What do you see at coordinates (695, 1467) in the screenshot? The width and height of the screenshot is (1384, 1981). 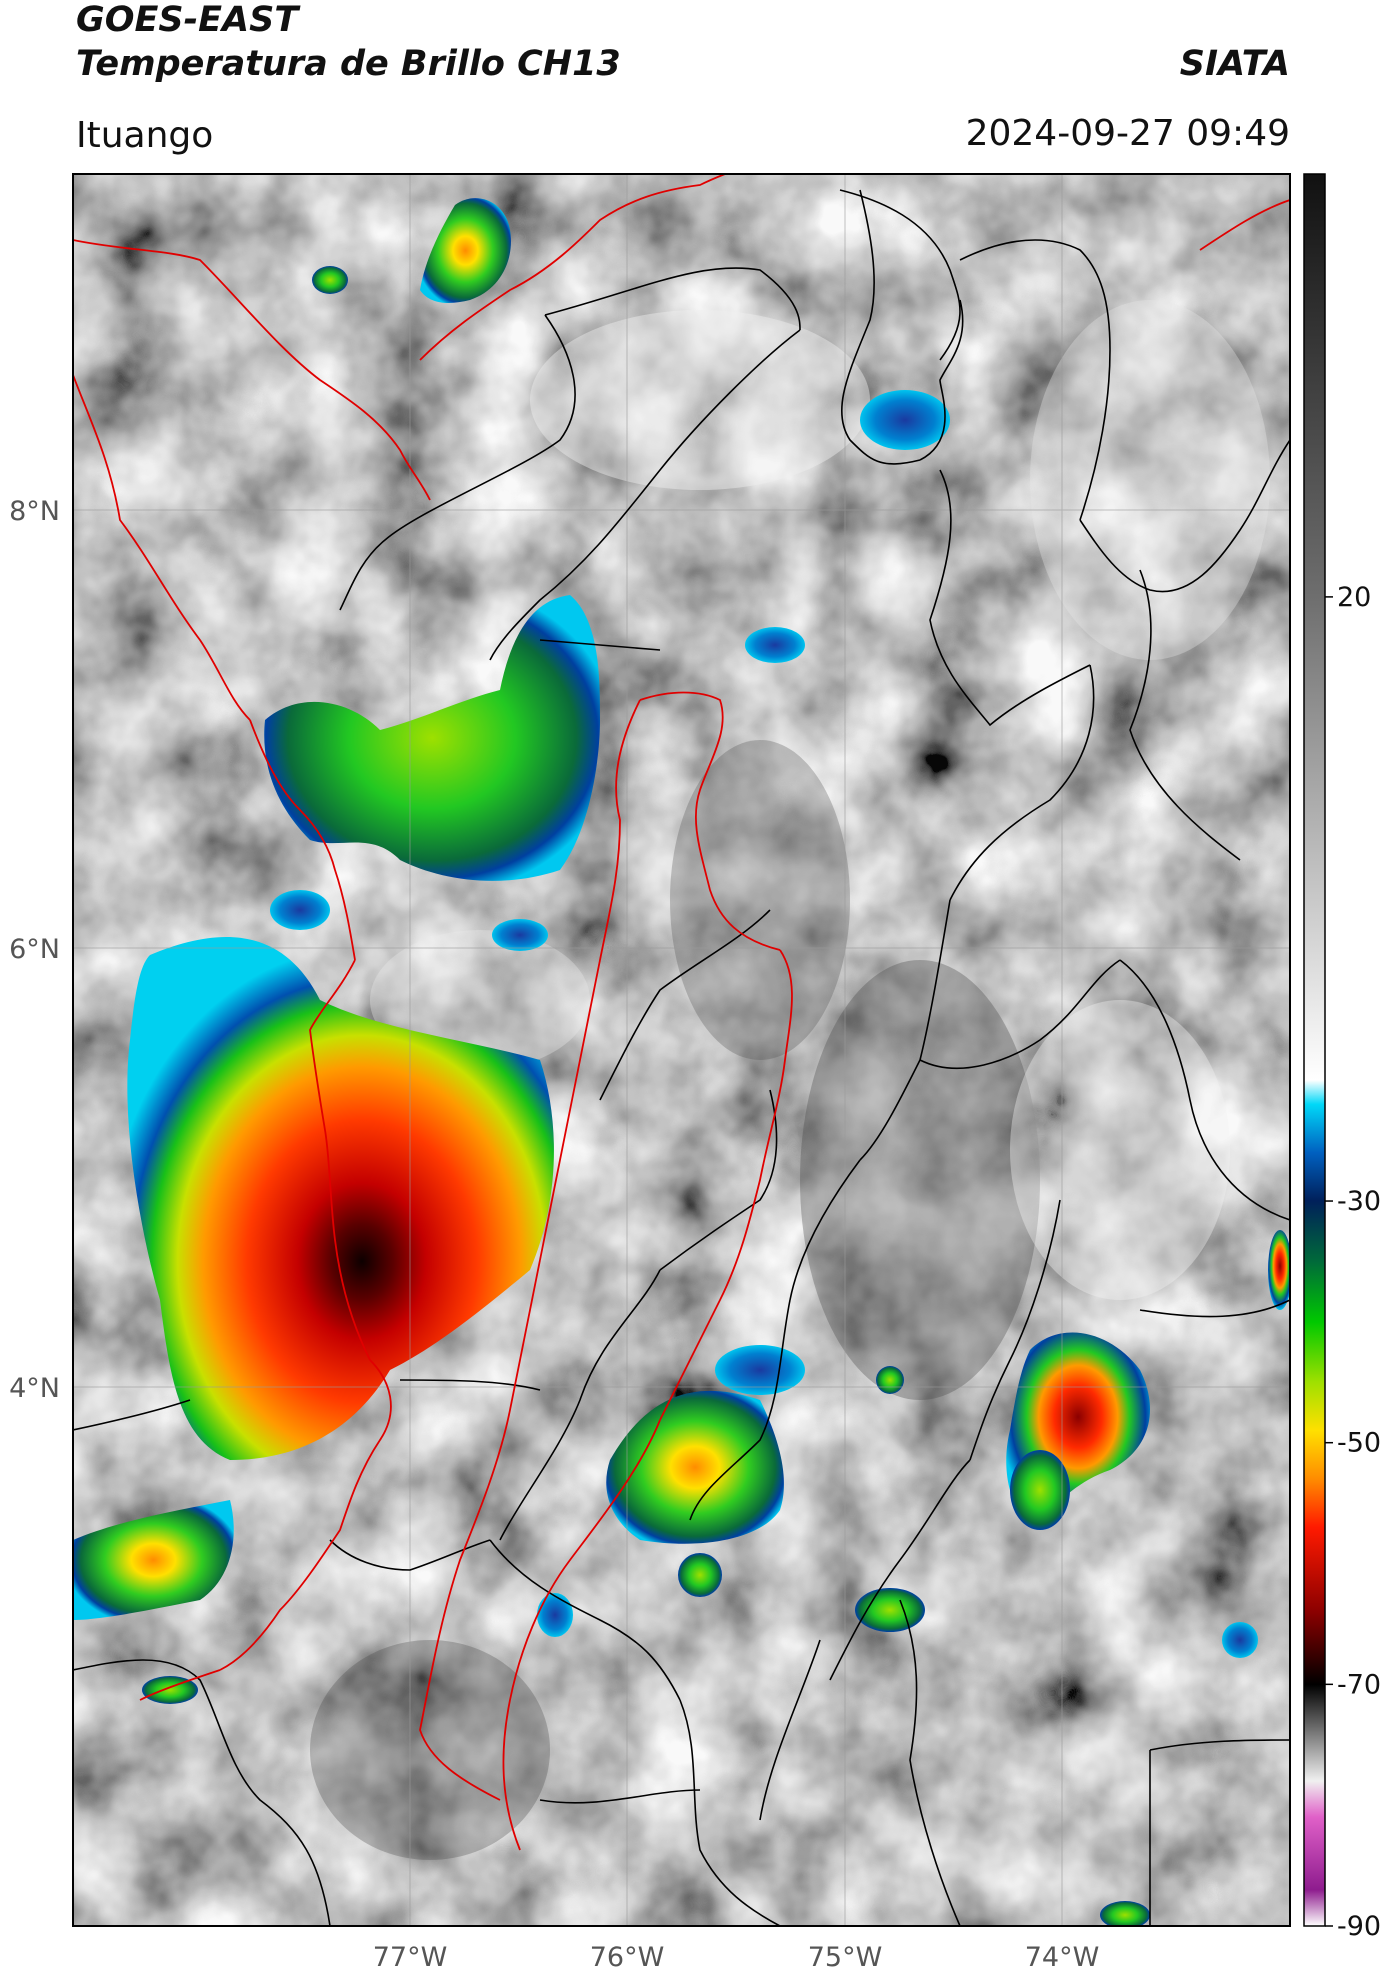 I see `storm-tolima` at bounding box center [695, 1467].